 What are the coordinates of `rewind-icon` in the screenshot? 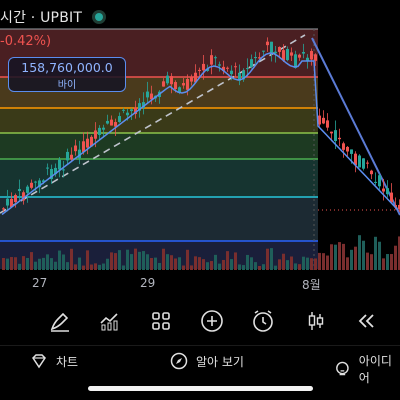 It's located at (366, 321).